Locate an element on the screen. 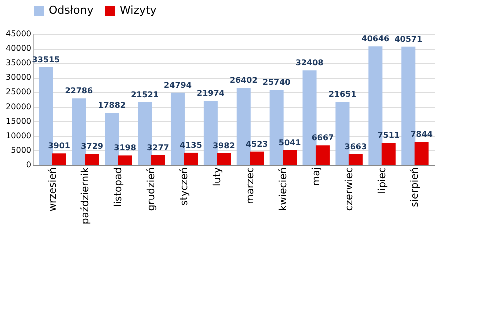 This screenshot has height=331, width=490. x-tick-label: luty is located at coordinates (218, 176).